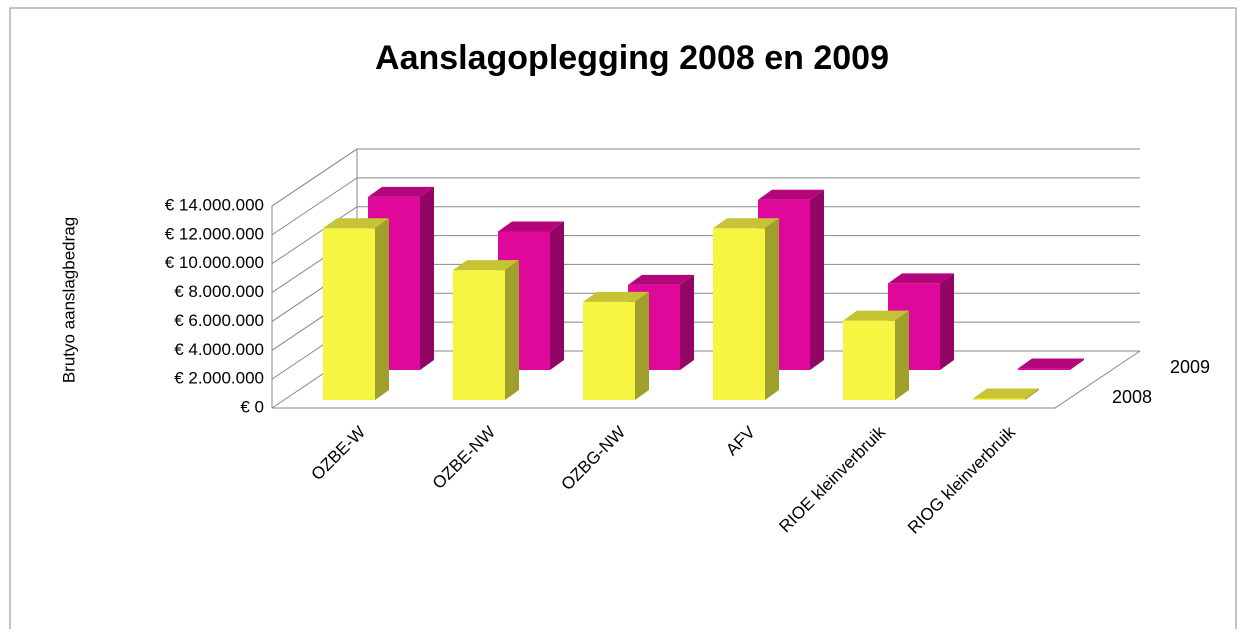  Describe the element at coordinates (706, 379) in the screenshot. I see `floor` at that location.